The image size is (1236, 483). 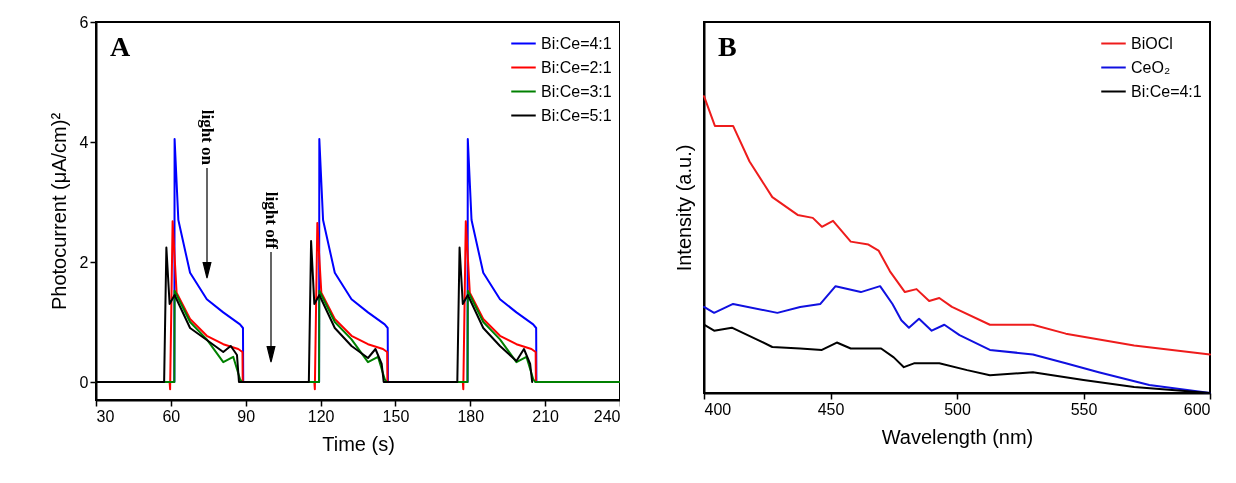 I want to click on x-tick-label: 550, so click(x=1084, y=409).